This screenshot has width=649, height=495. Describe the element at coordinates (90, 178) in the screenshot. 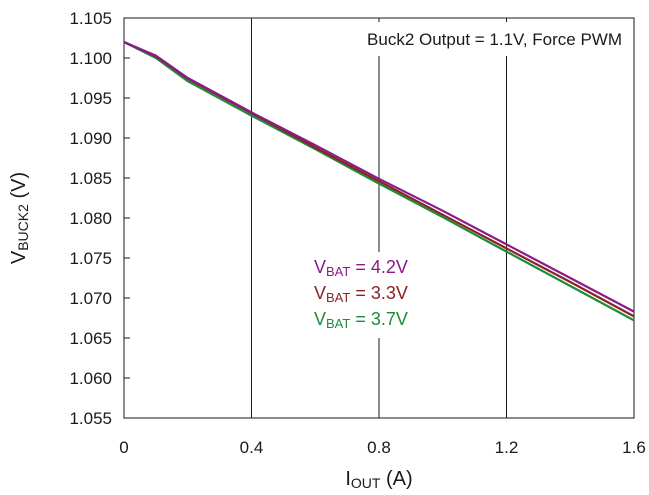

I see `y-tick-label: 1.085` at that location.